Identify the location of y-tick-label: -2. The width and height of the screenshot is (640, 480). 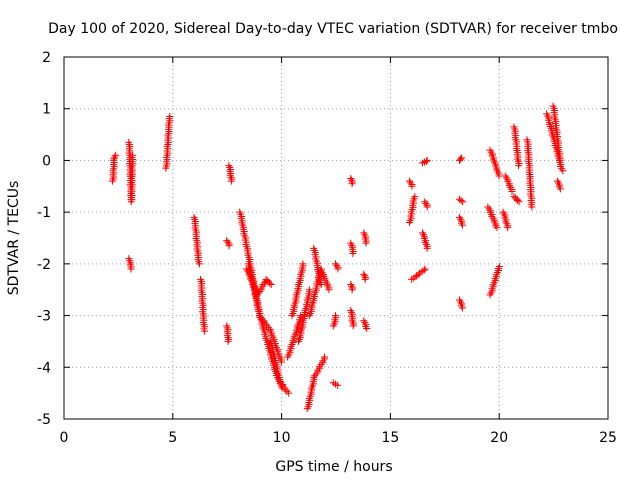
(44, 265).